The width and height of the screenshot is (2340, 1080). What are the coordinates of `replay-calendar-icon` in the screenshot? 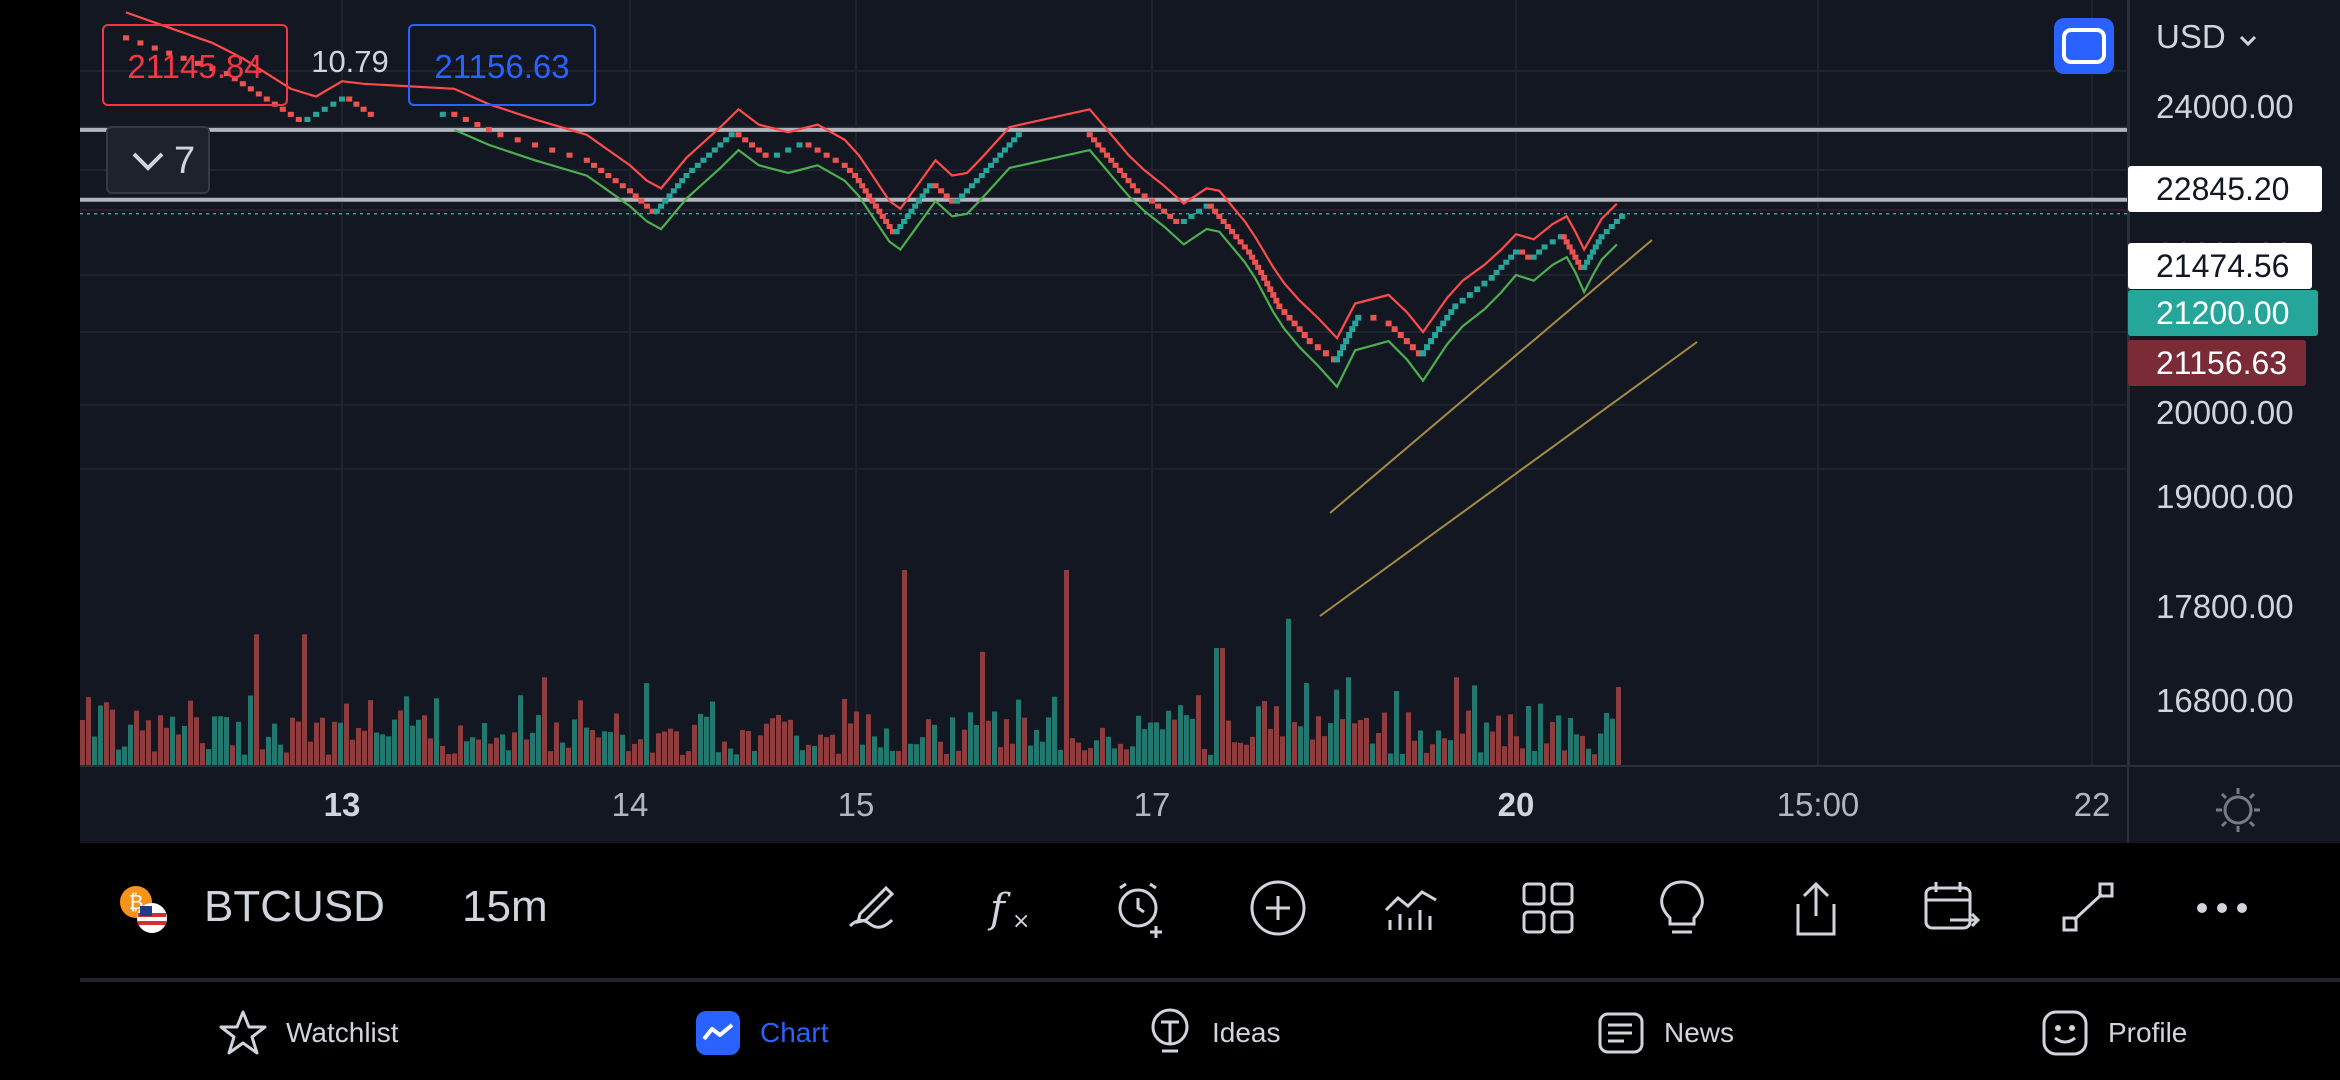 It's located at (1952, 906).